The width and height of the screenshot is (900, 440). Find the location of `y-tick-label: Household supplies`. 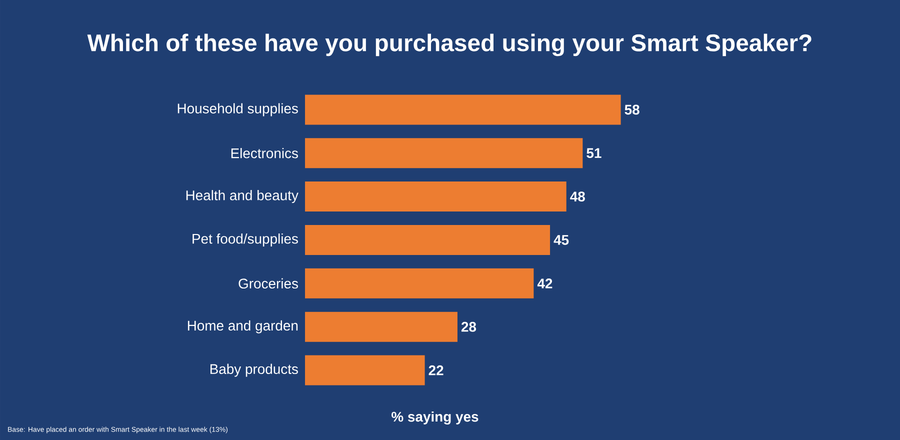

y-tick-label: Household supplies is located at coordinates (238, 109).